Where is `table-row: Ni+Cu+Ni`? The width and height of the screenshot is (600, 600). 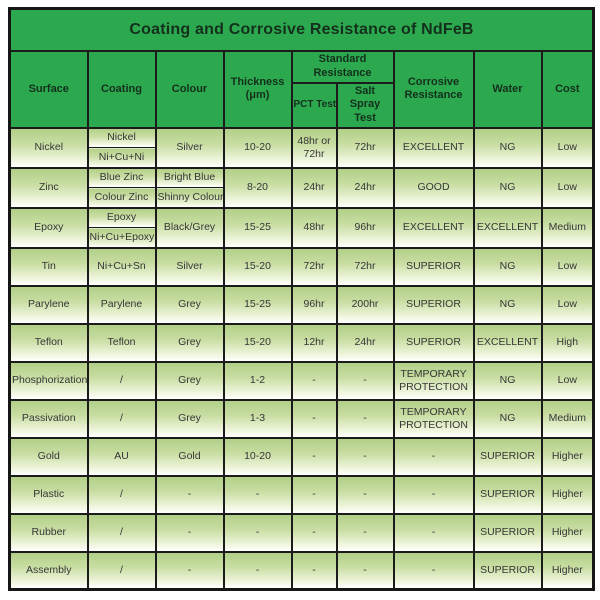 table-row: Ni+Cu+Ni is located at coordinates (302, 158).